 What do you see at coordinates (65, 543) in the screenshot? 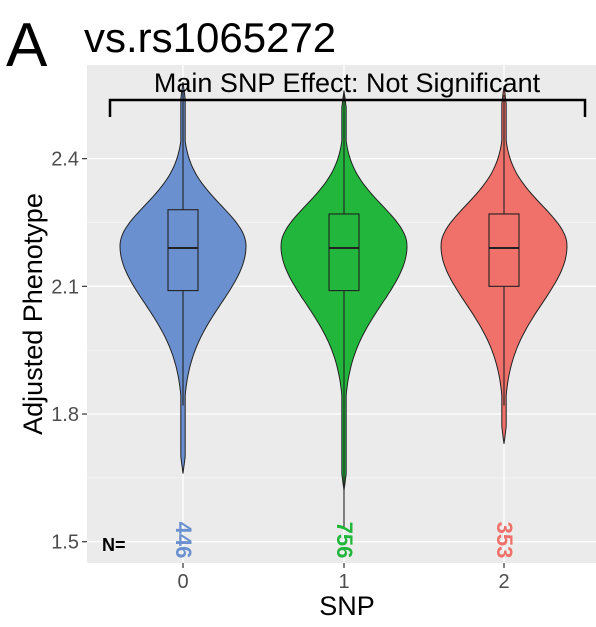
I see `y-tick-label: 1.5` at bounding box center [65, 543].